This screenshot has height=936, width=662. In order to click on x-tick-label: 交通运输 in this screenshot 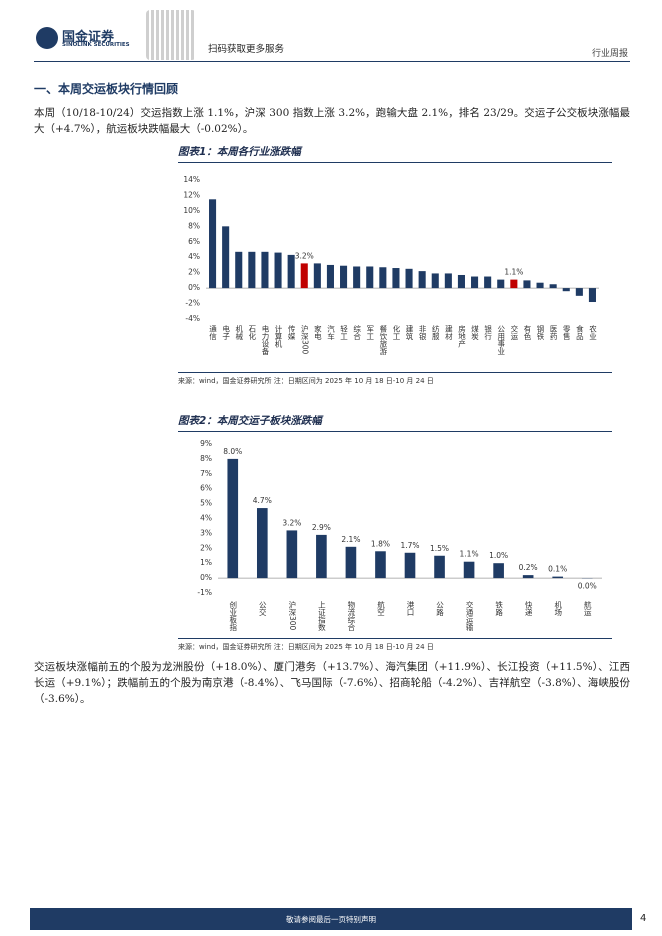, I will do `click(469, 616)`.